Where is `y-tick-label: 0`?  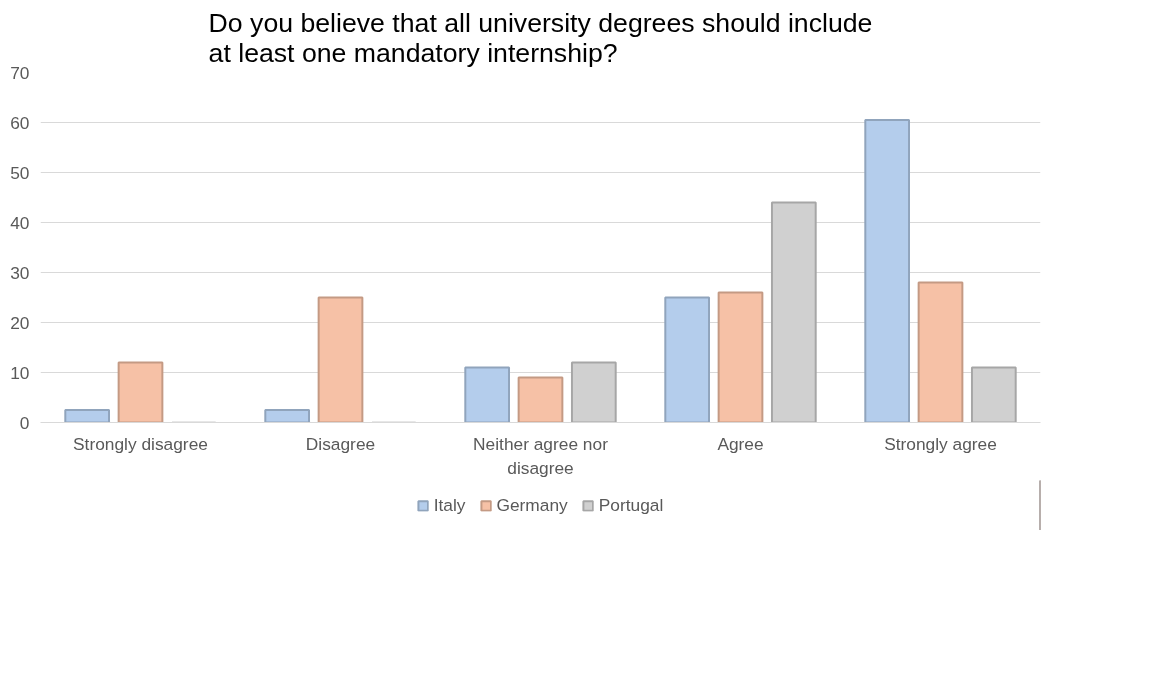
y-tick-label: 0 is located at coordinates (24, 422).